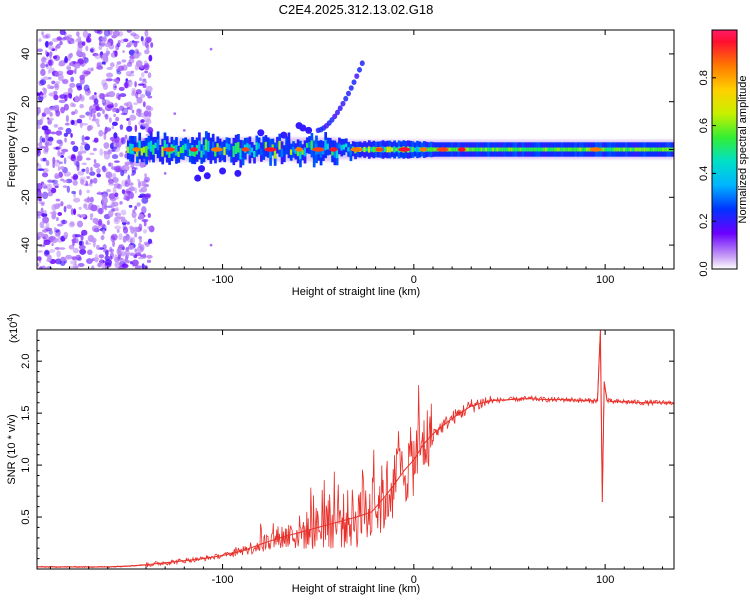 The height and width of the screenshot is (600, 750). I want to click on spectrogram-x-axis-label: Height of straight line (km), so click(356, 292).